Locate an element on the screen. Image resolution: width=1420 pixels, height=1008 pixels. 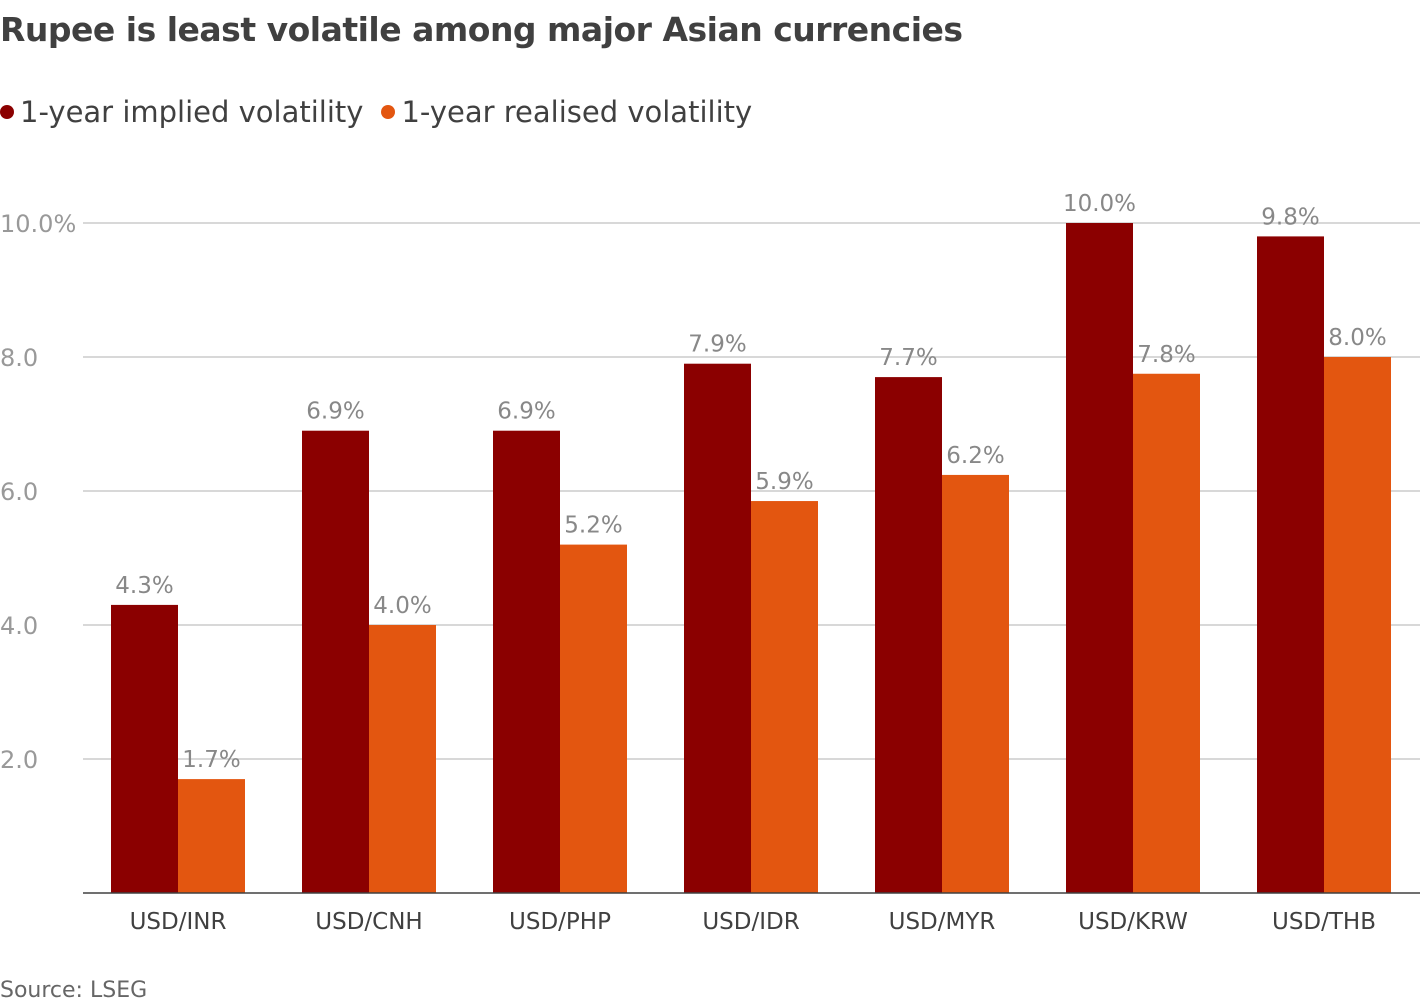
legend-item-realised: 1-year realised volatility is located at coordinates (566, 112).